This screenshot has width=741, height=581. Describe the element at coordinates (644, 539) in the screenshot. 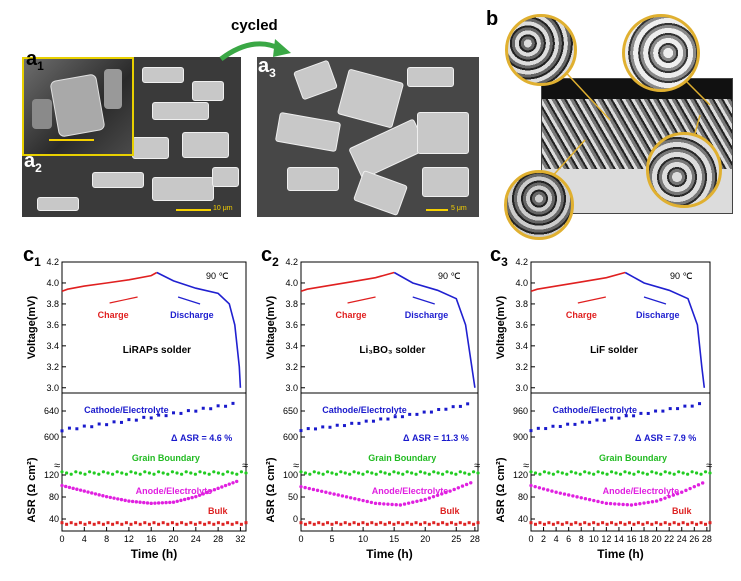

I see `c3-xtick-label: 18` at that location.